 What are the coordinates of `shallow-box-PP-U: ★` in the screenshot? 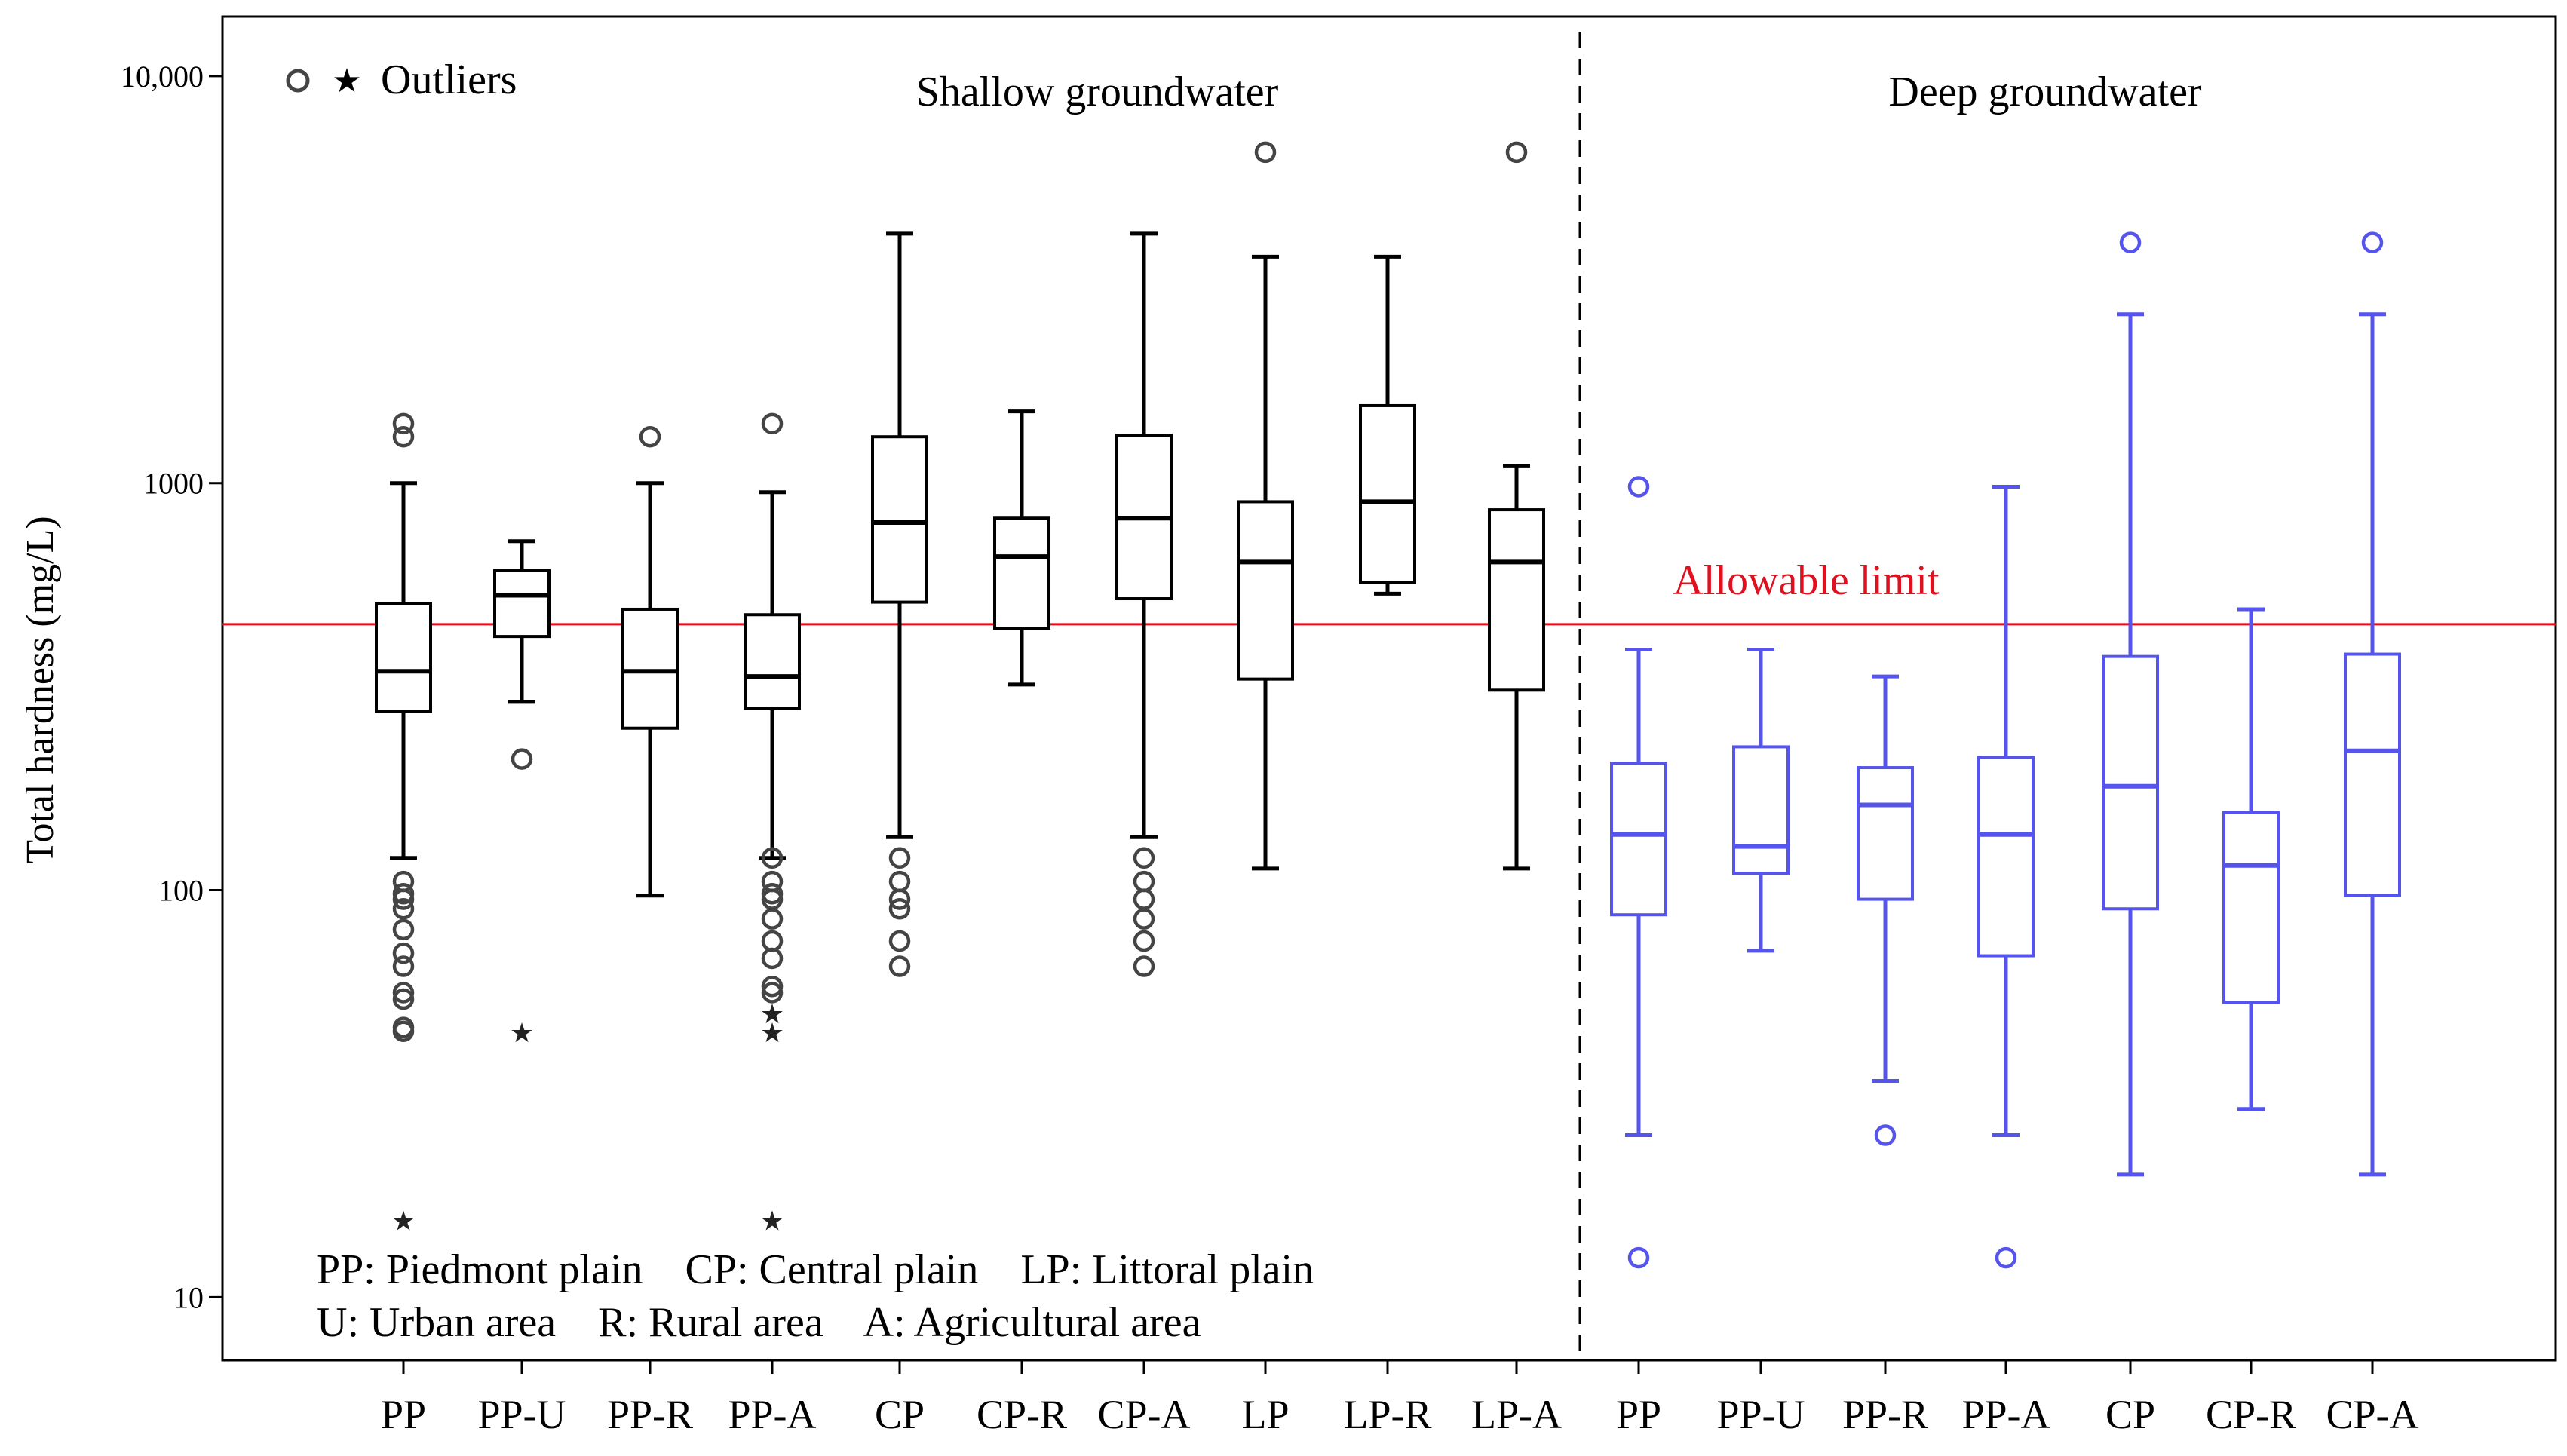 It's located at (522, 793).